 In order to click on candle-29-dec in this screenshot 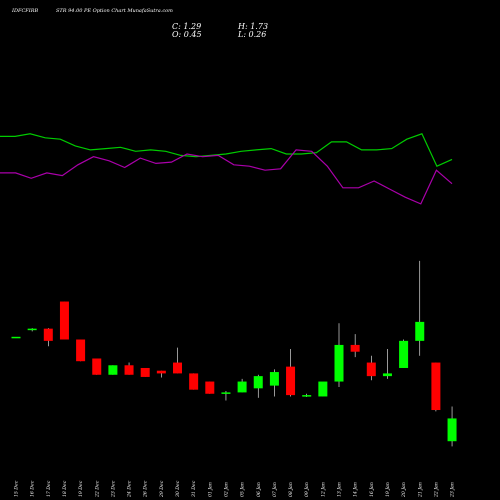, I will do `click(161, 374)`.